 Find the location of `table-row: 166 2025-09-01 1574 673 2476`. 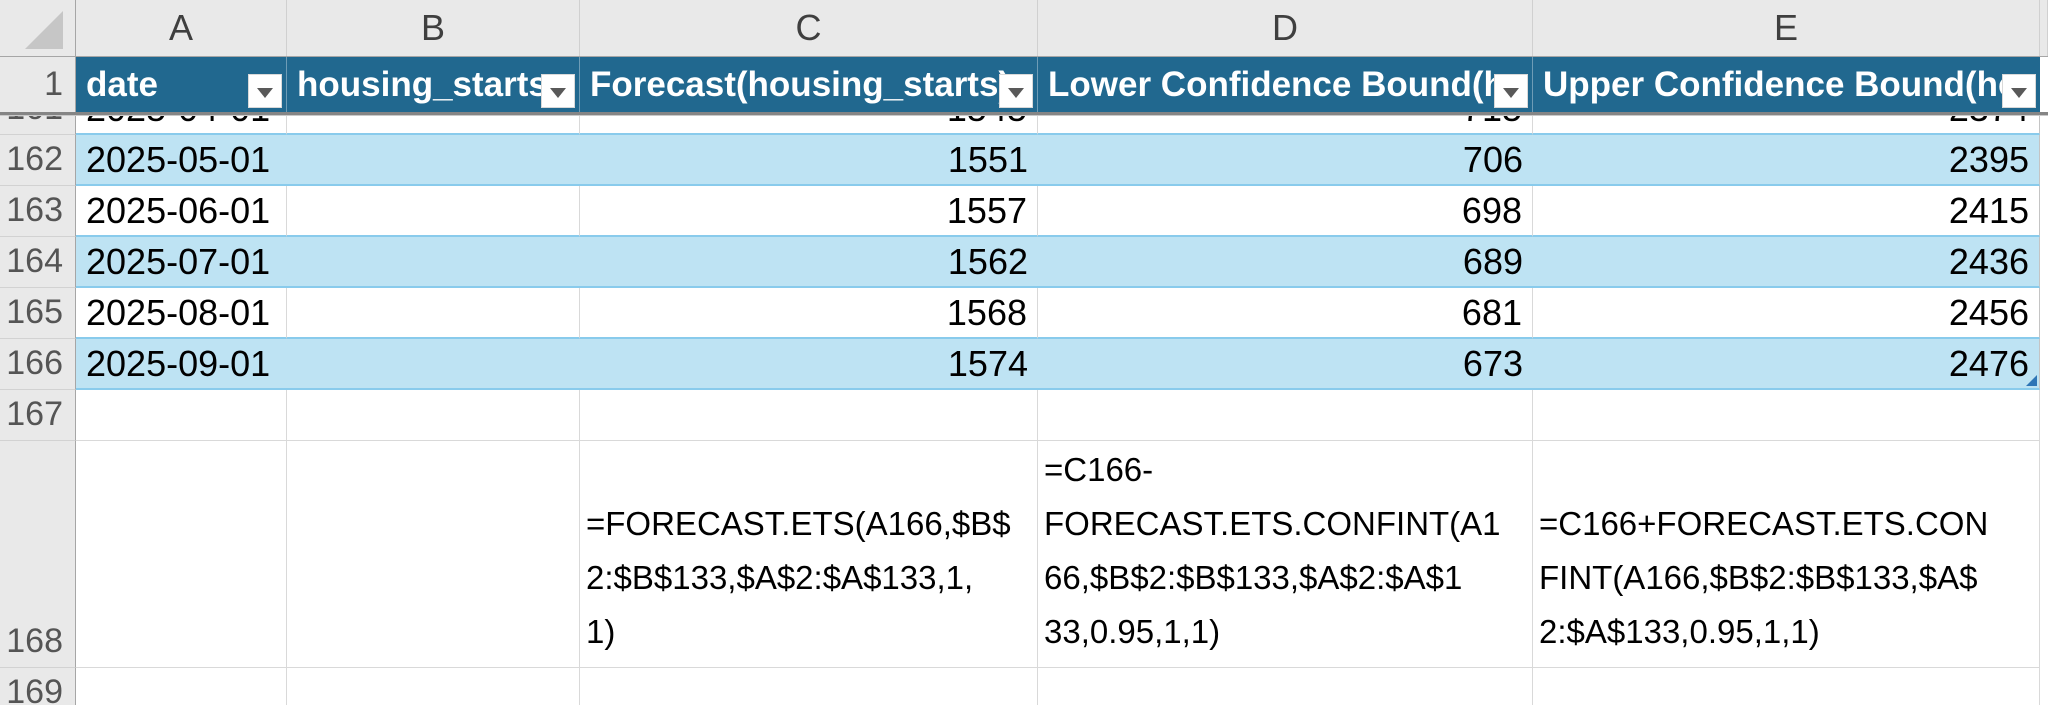

table-row: 166 2025-09-01 1574 673 2476 is located at coordinates (1024, 364).